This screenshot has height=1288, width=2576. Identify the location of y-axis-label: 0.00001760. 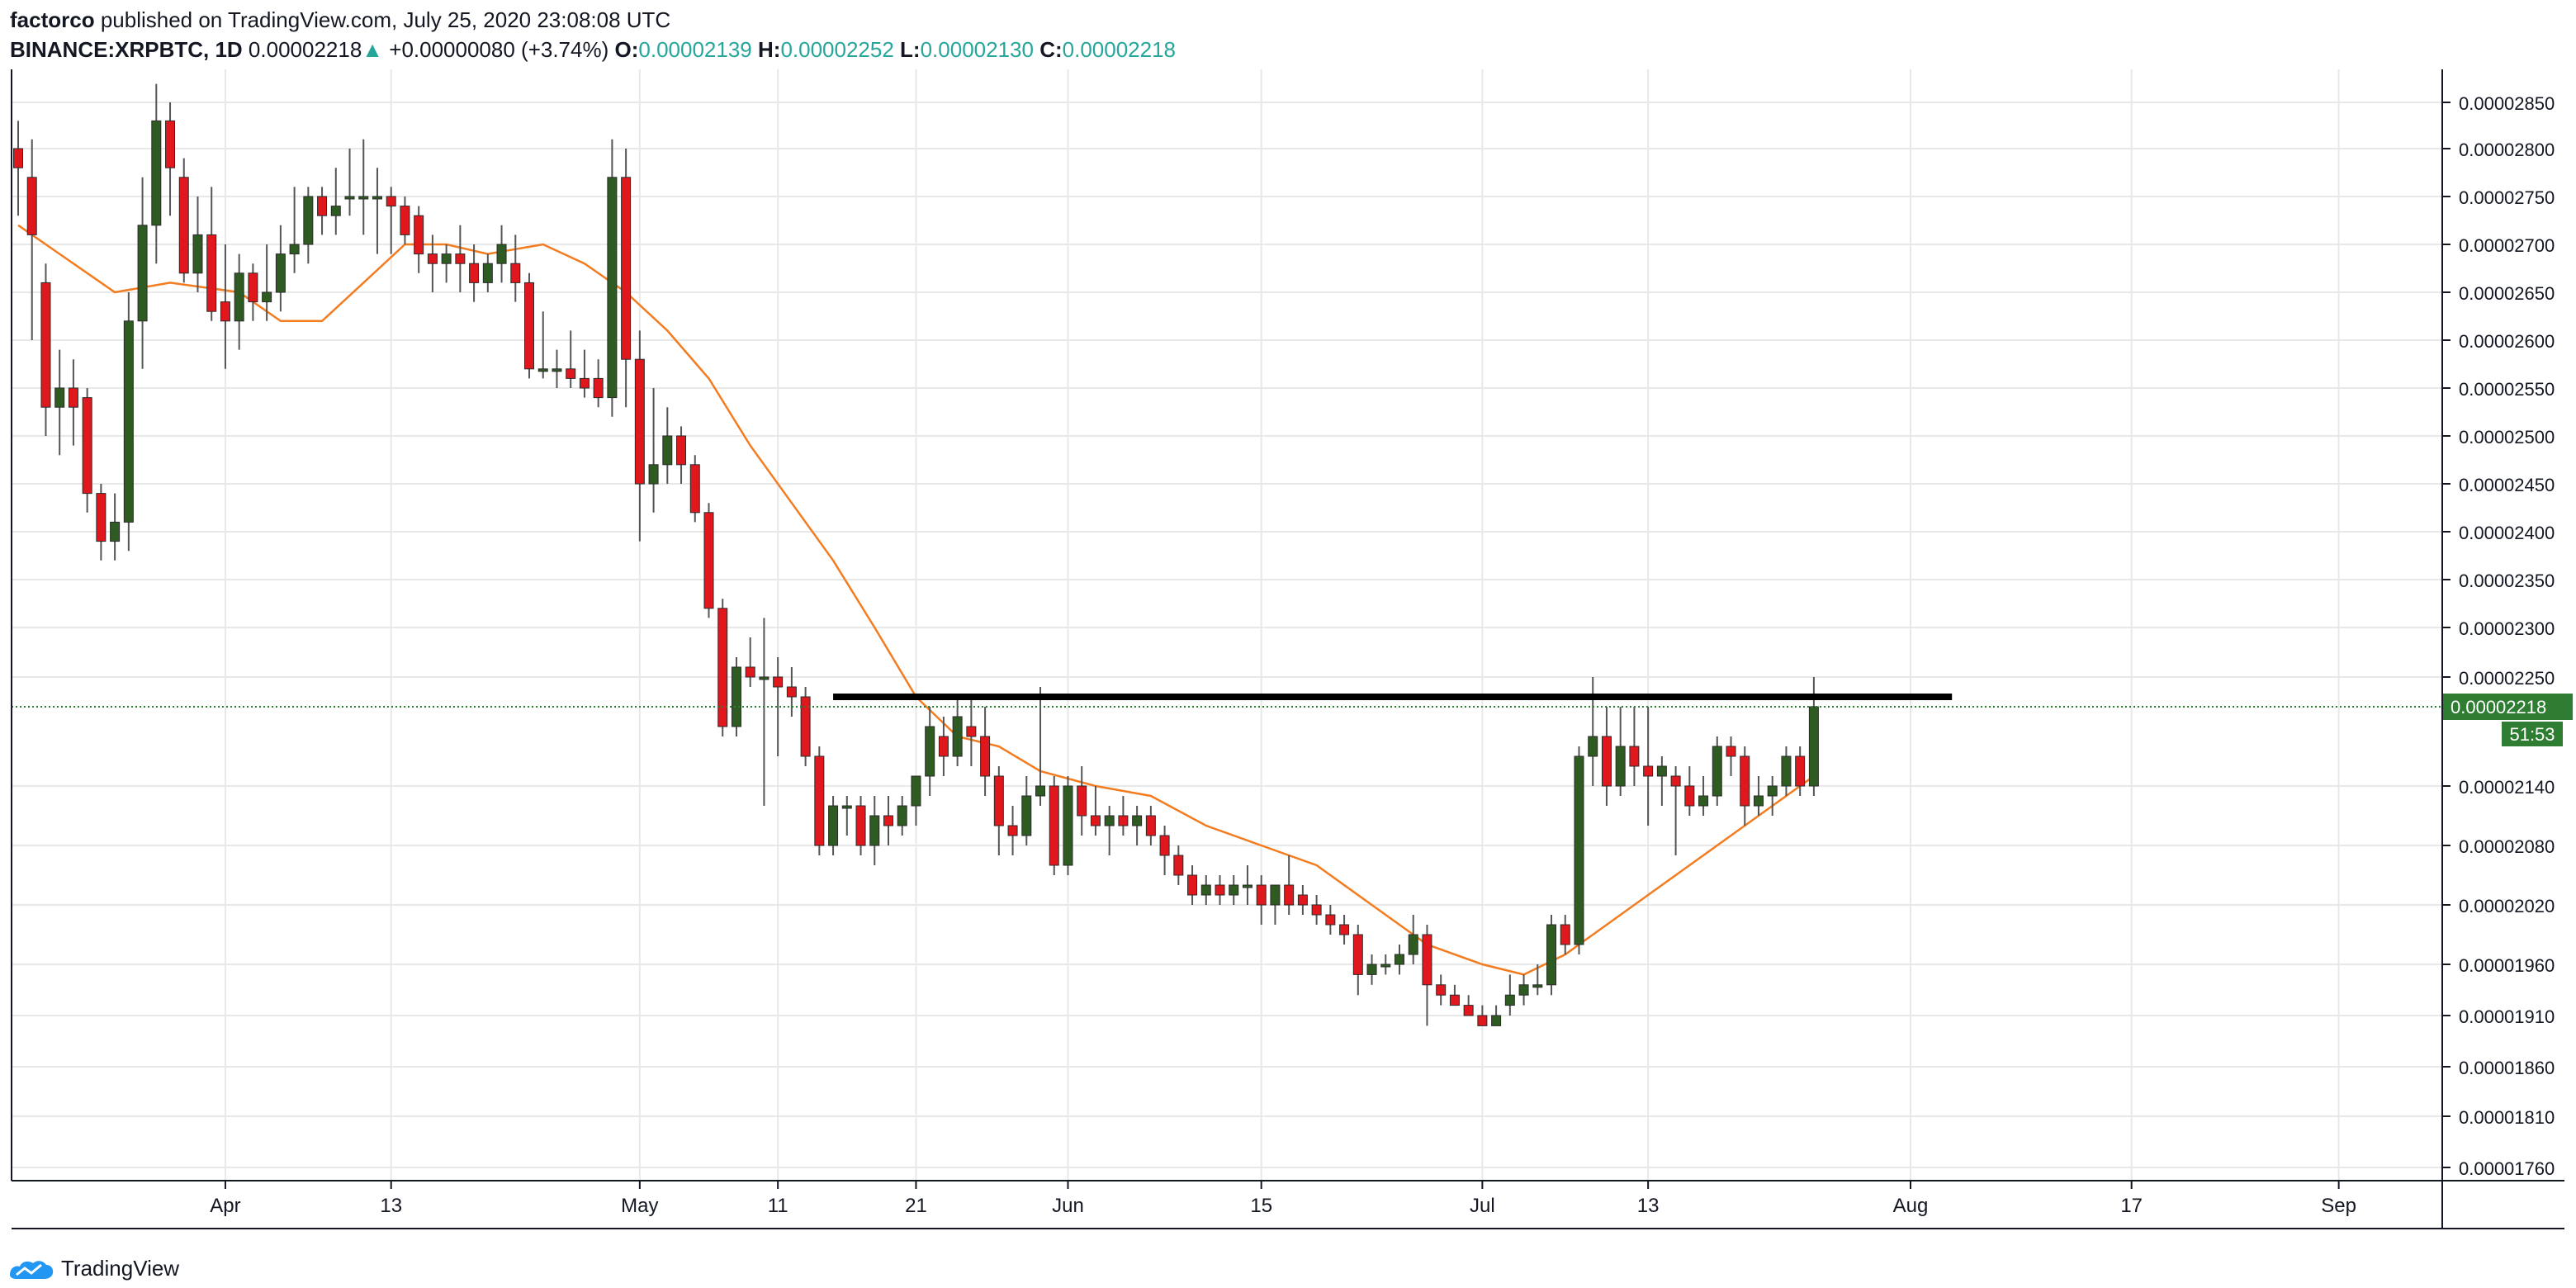
(2507, 1168).